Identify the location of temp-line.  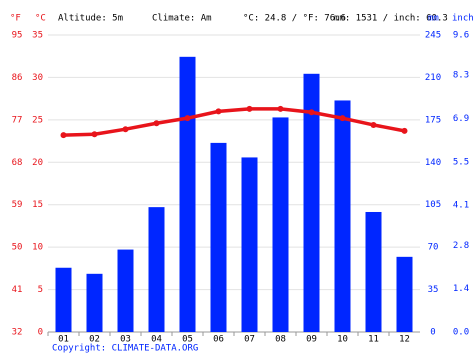
(234, 122).